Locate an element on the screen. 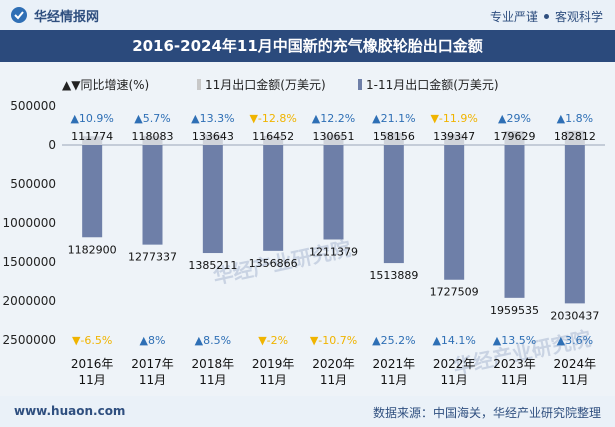 Image resolution: width=615 pixels, height=427 pixels. category-label: 2023年 is located at coordinates (514, 364).